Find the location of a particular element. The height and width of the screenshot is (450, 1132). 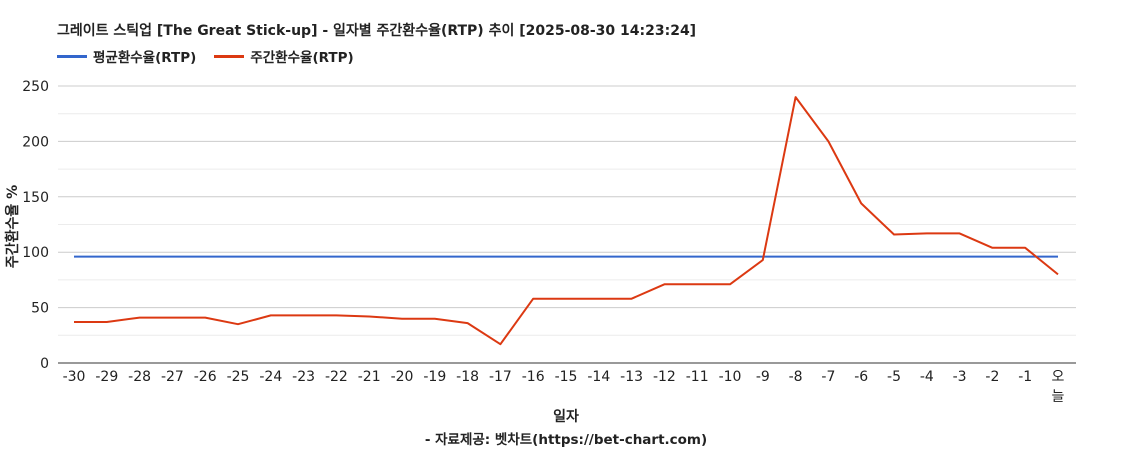

legend-swatch-weekly is located at coordinates (229, 56).